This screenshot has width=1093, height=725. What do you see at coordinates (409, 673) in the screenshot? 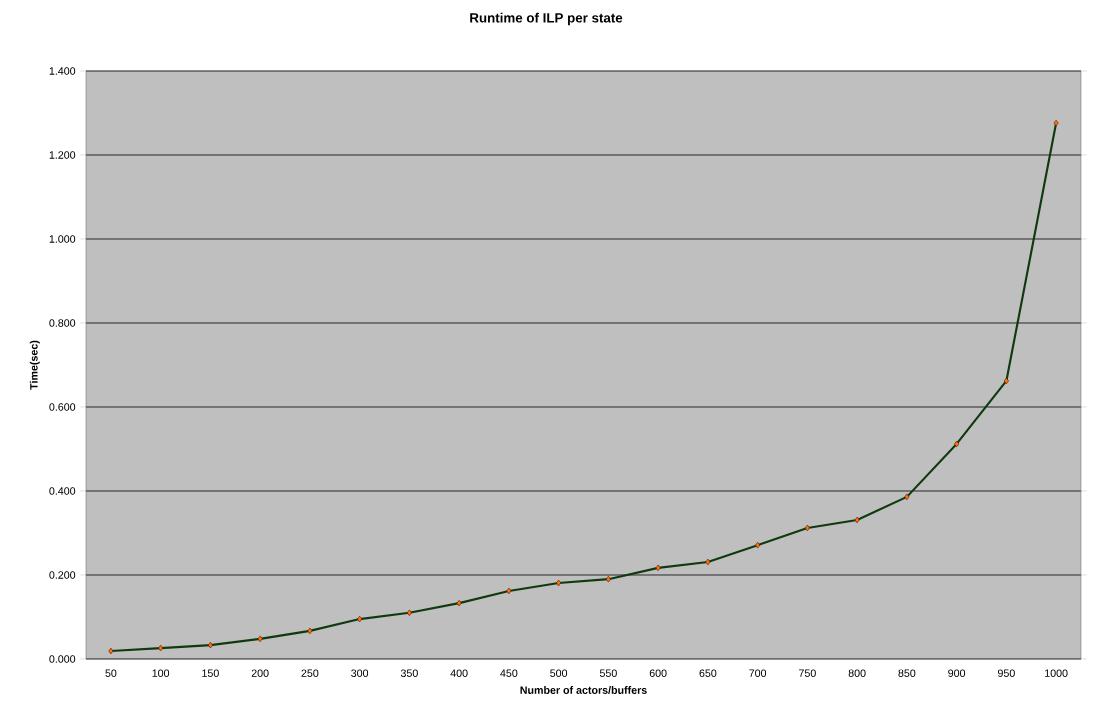
I see `x-tick-label: 350` at bounding box center [409, 673].